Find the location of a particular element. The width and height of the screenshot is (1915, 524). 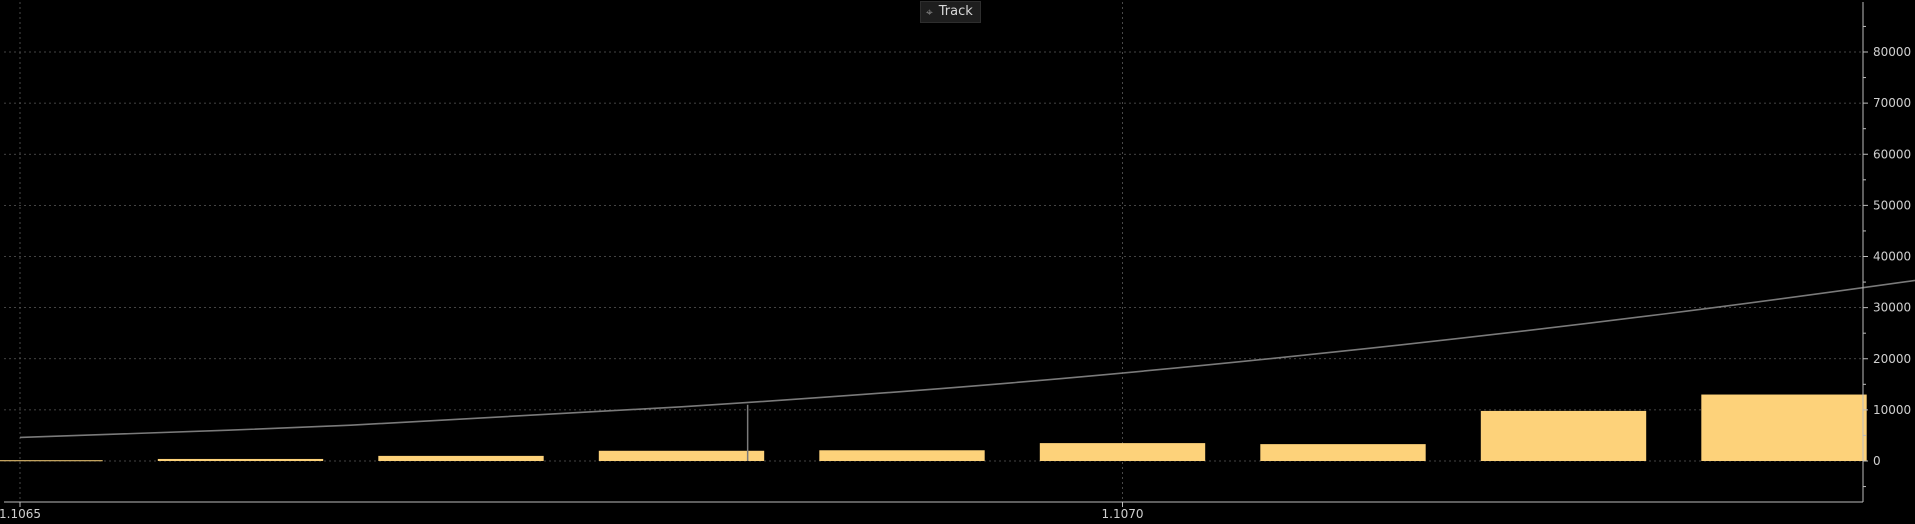

y-tick-label: 0 is located at coordinates (1877, 461).